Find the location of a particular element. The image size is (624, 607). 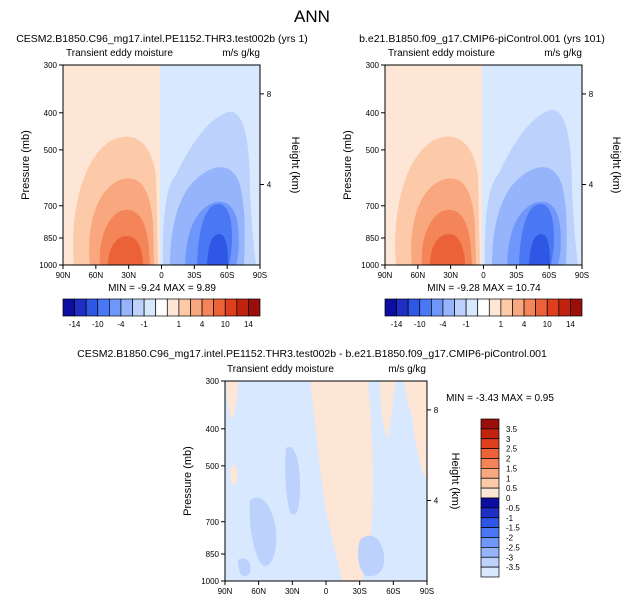

contour-pos-c is located at coordinates (387, 410).